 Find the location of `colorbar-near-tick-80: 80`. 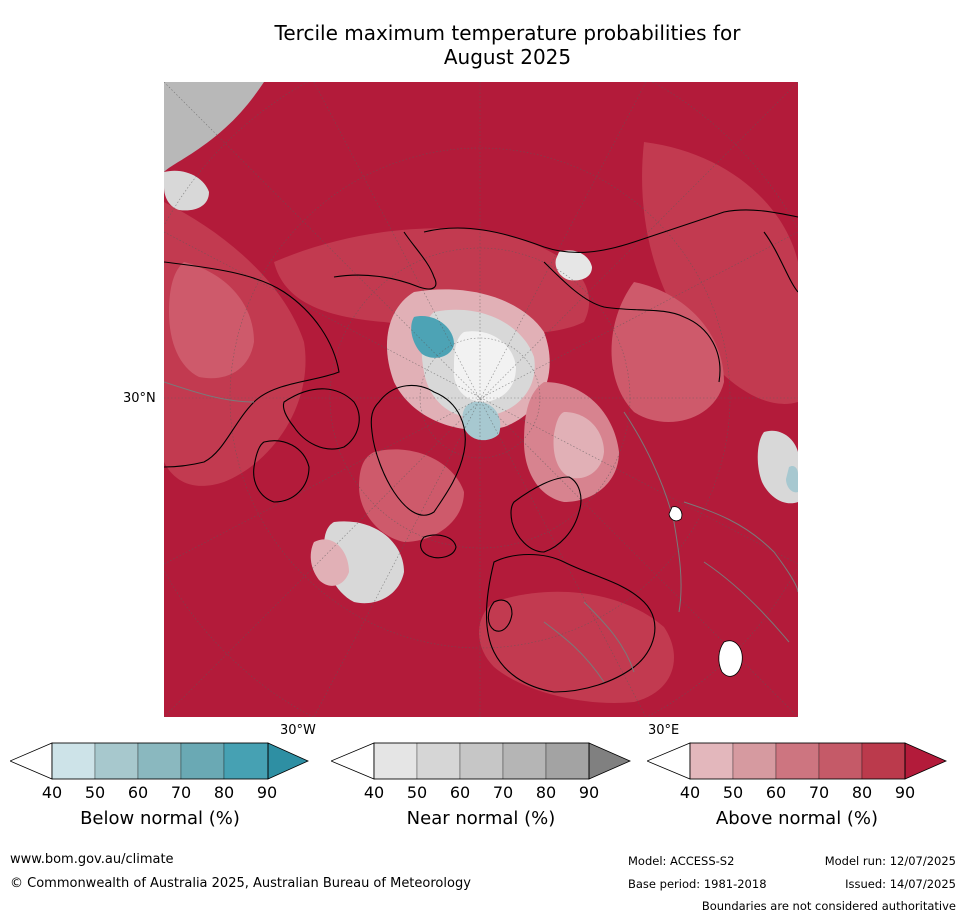

colorbar-near-tick-80: 80 is located at coordinates (546, 792).